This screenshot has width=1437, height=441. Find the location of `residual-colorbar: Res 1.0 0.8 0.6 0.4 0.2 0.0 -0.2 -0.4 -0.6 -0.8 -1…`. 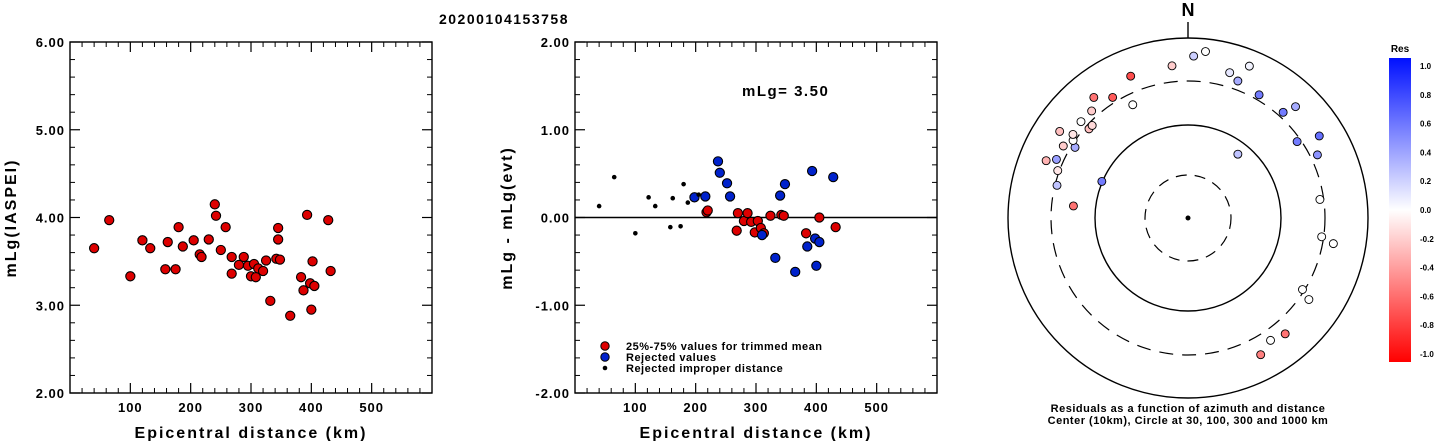

residual-colorbar: Res 1.0 0.8 0.6 0.4 0.2 0.0 -0.2 -0.4 -0.6 -0.8 -1… is located at coordinates (1411, 203).